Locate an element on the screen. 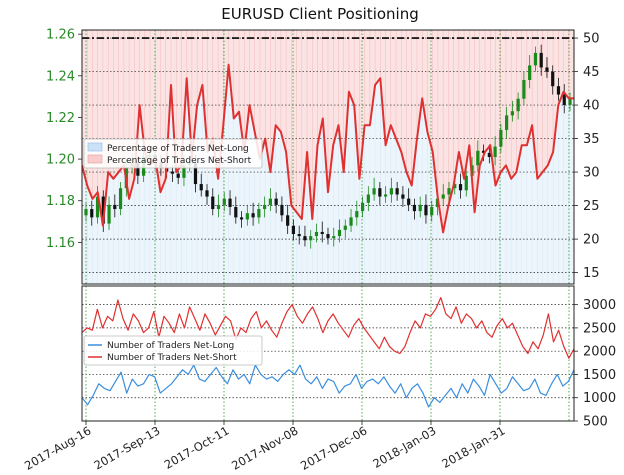 The height and width of the screenshot is (475, 624). right-tick-label: 25 is located at coordinates (591, 206).